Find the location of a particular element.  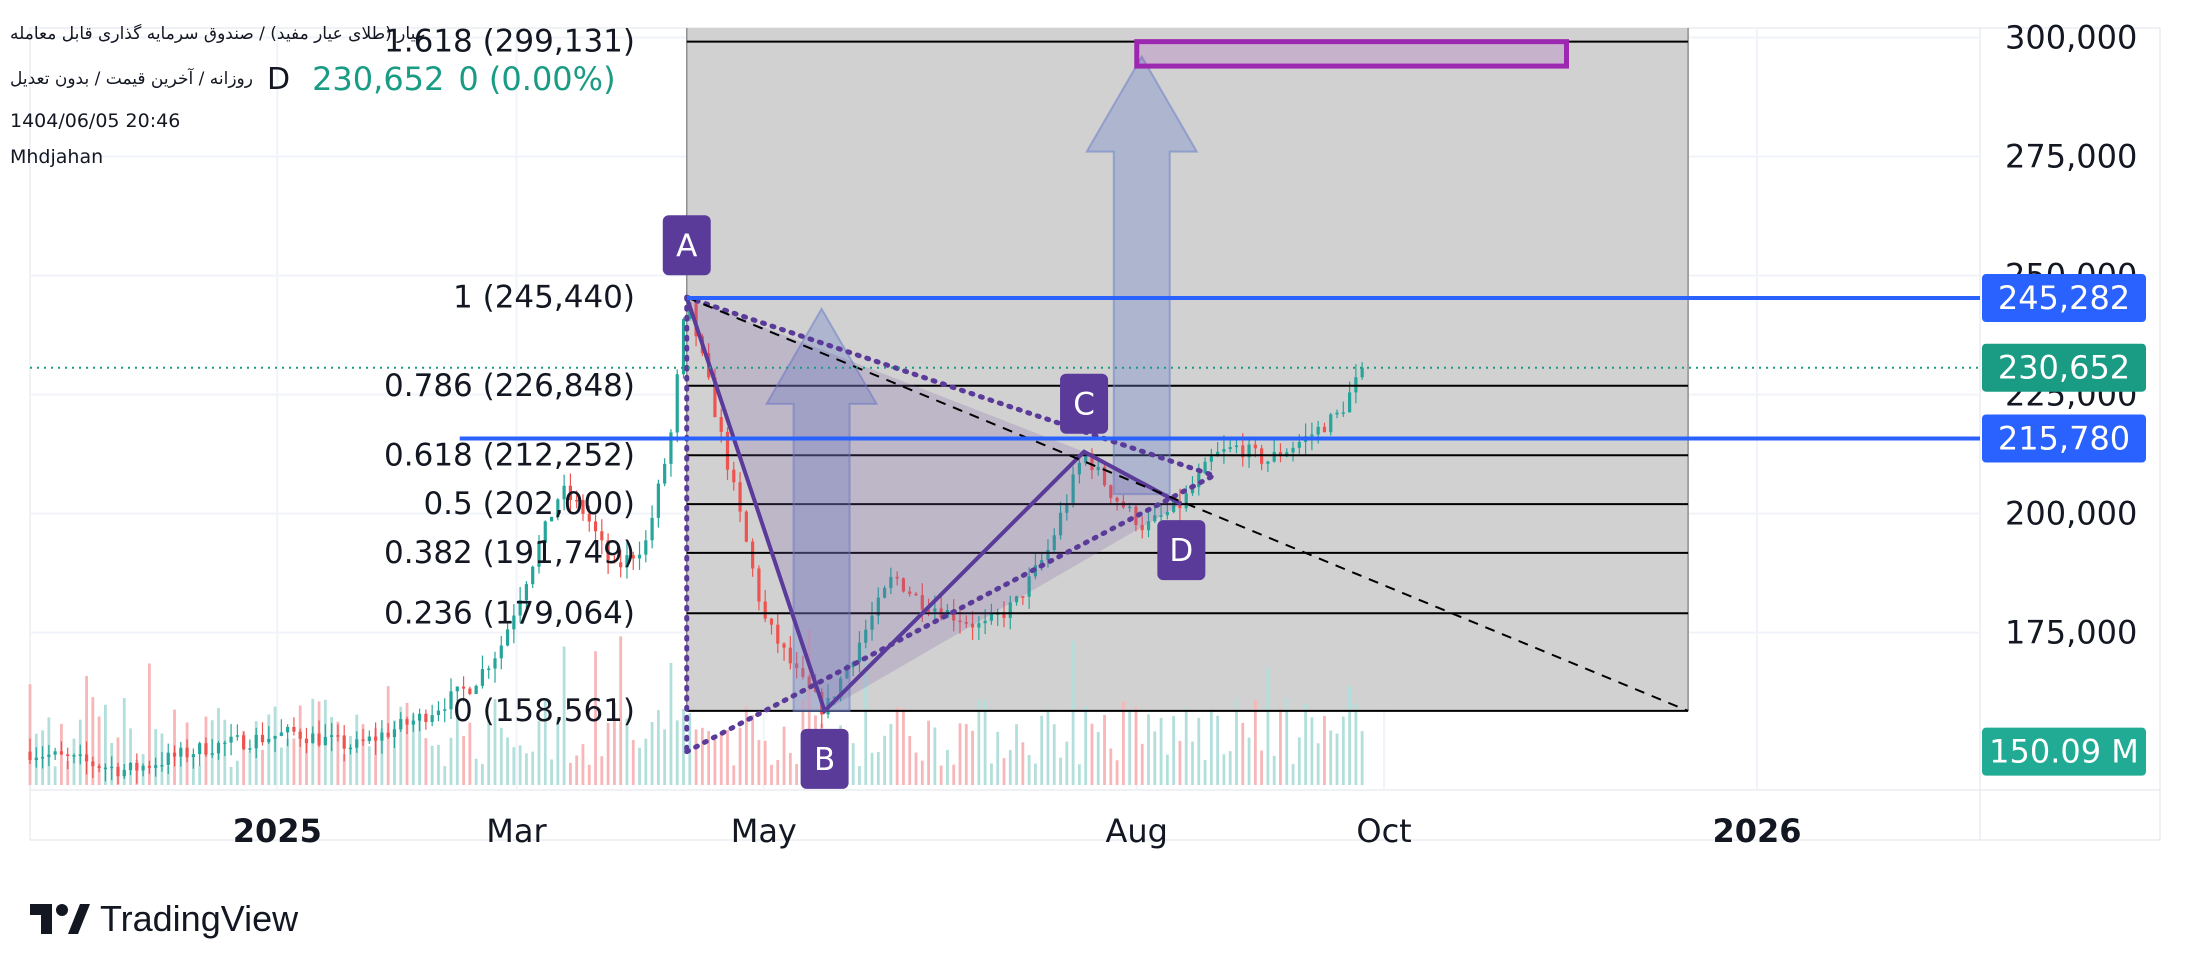

last-price-badge is located at coordinates (2064, 367).